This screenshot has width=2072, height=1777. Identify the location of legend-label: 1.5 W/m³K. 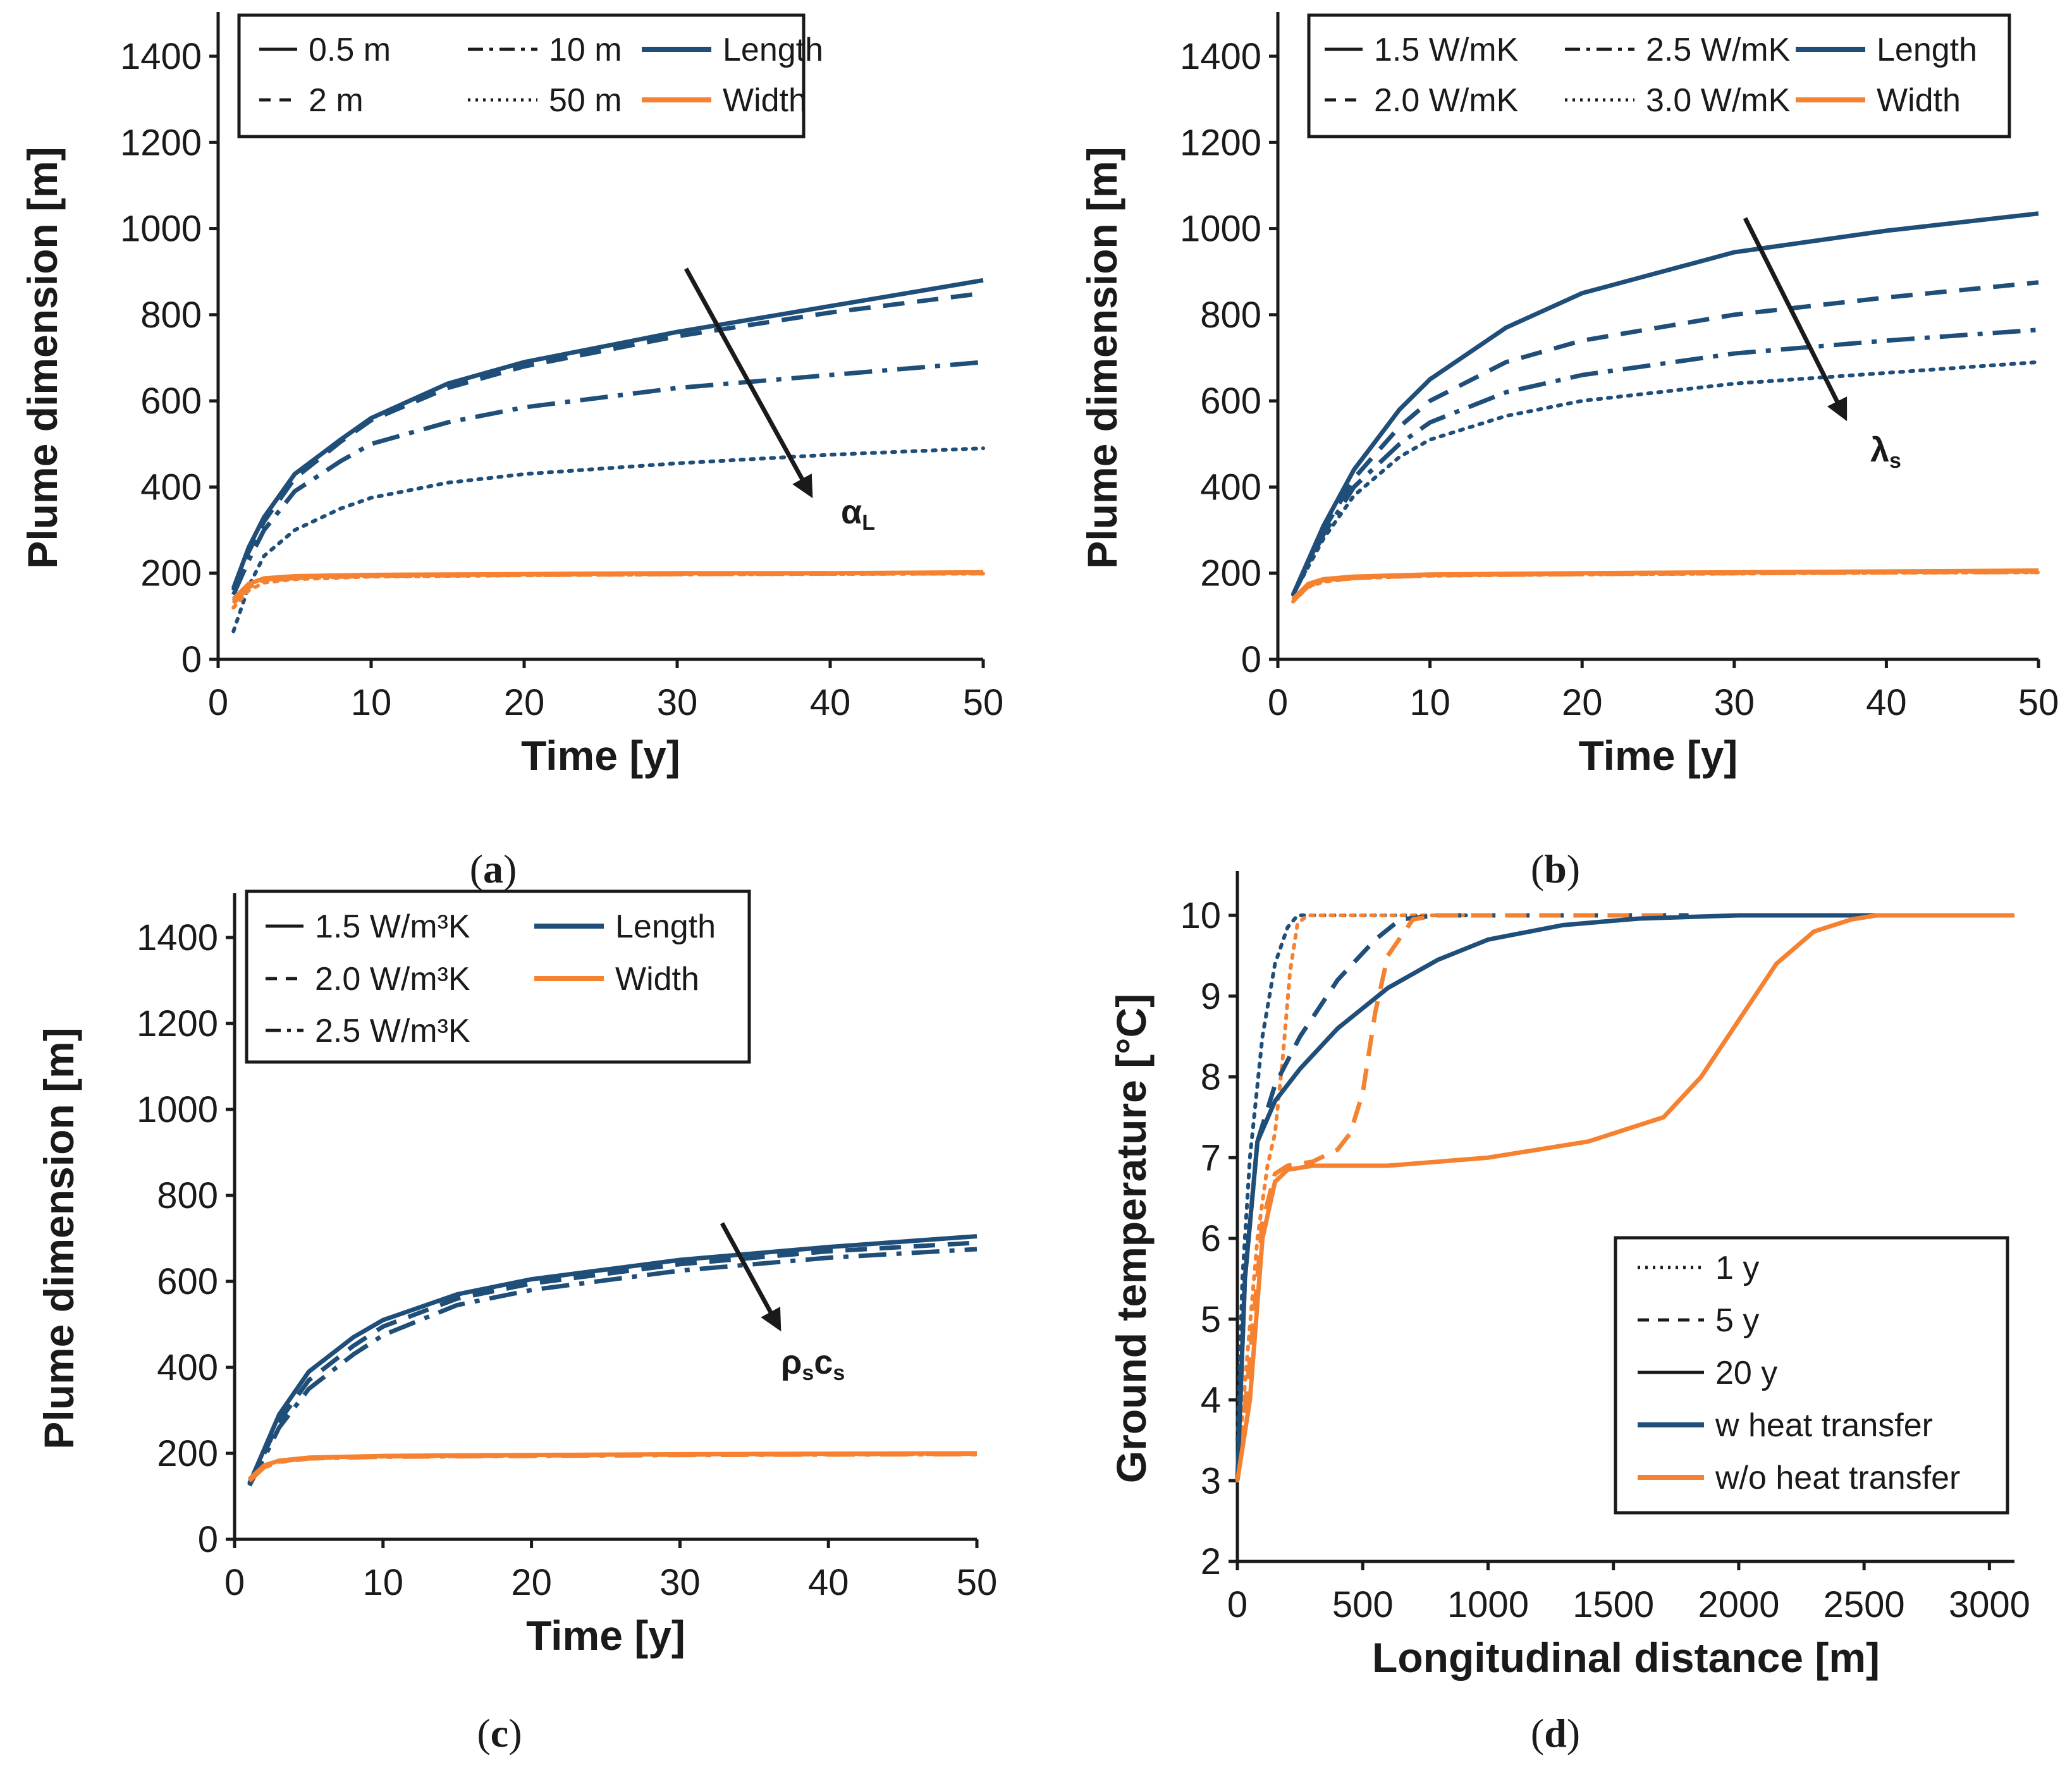
(392, 926).